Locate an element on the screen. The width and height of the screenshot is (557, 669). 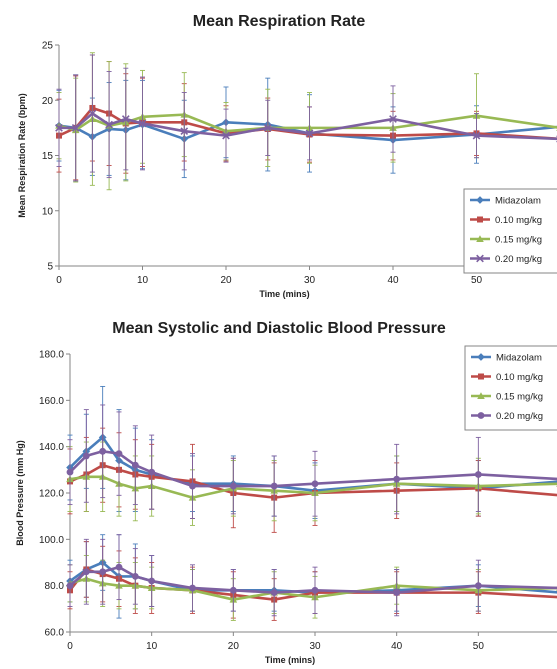
y-tick-label: 5 is located at coordinates (50, 267).